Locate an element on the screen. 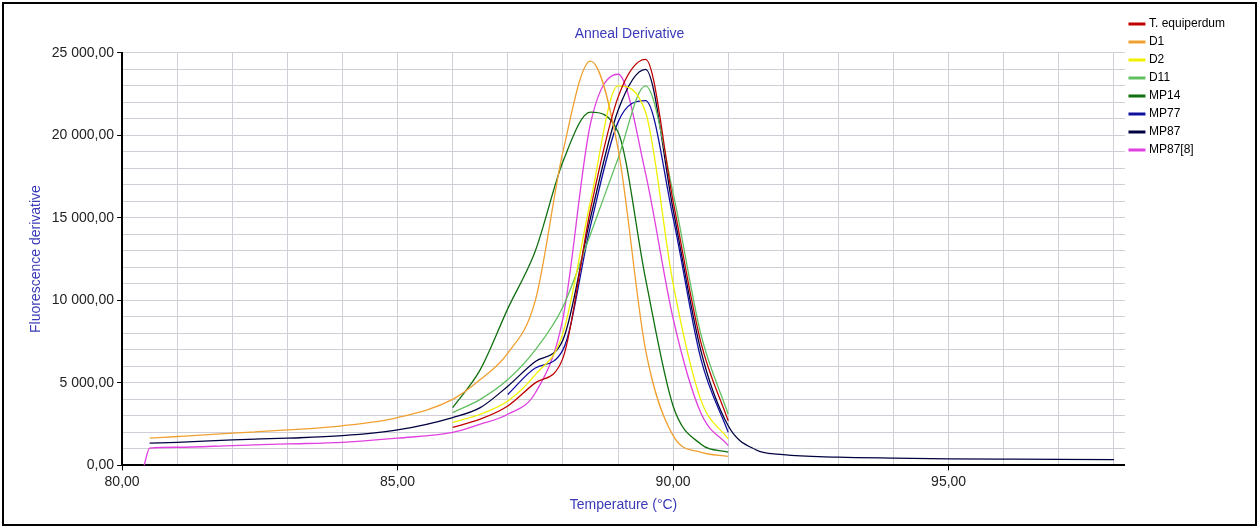  legend-label: D2 is located at coordinates (1156, 59).